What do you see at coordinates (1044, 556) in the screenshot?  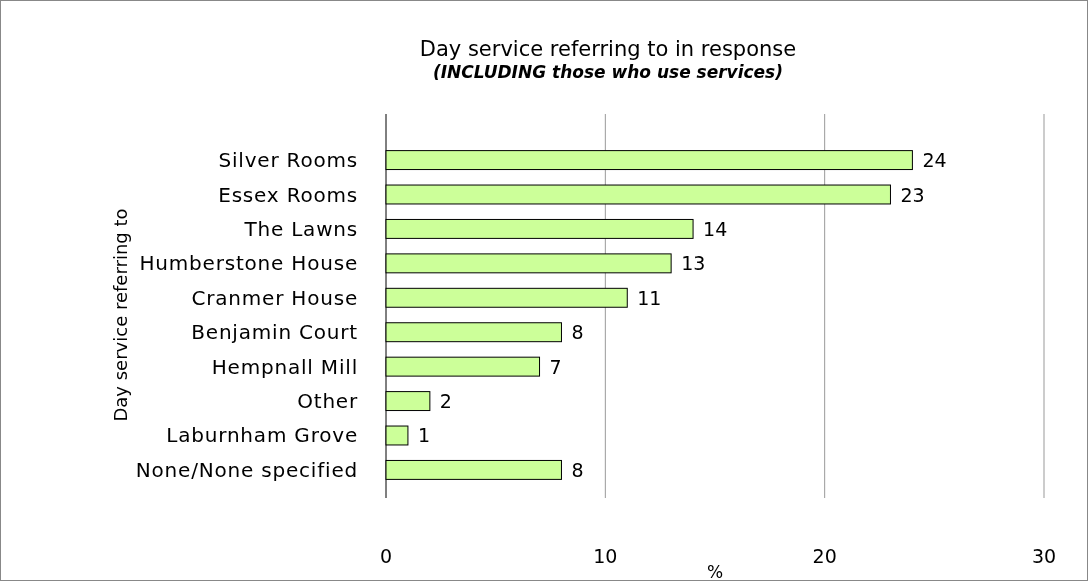 I see `x-tick-label: 30` at bounding box center [1044, 556].